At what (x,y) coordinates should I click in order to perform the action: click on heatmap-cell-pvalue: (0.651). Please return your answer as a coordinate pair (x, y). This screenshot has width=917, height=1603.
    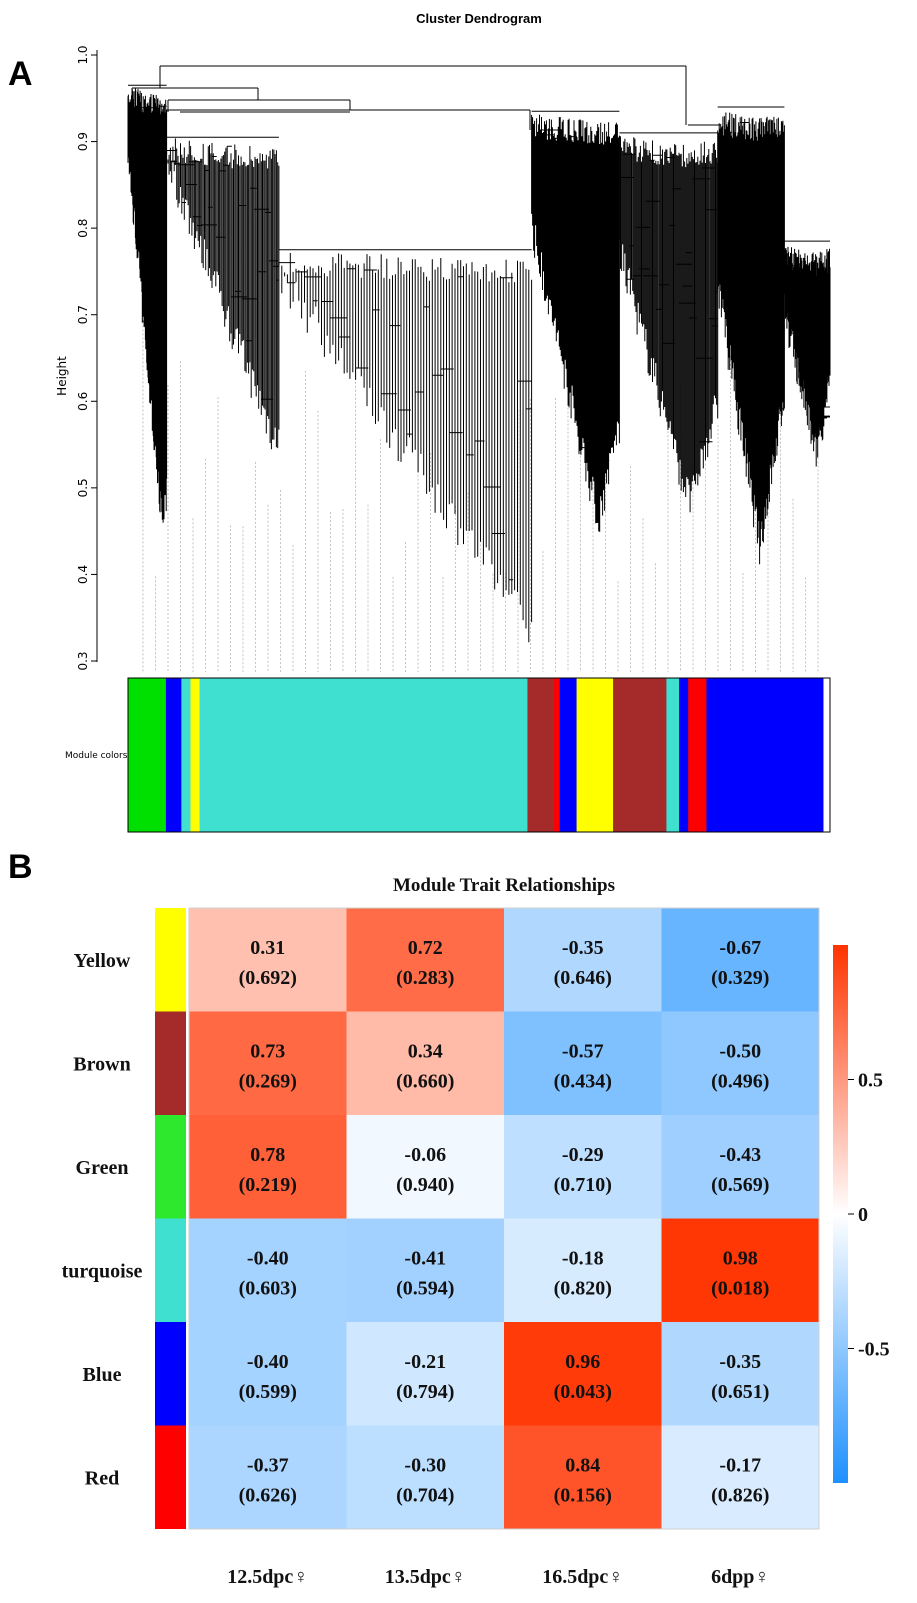
    Looking at the image, I should click on (740, 1392).